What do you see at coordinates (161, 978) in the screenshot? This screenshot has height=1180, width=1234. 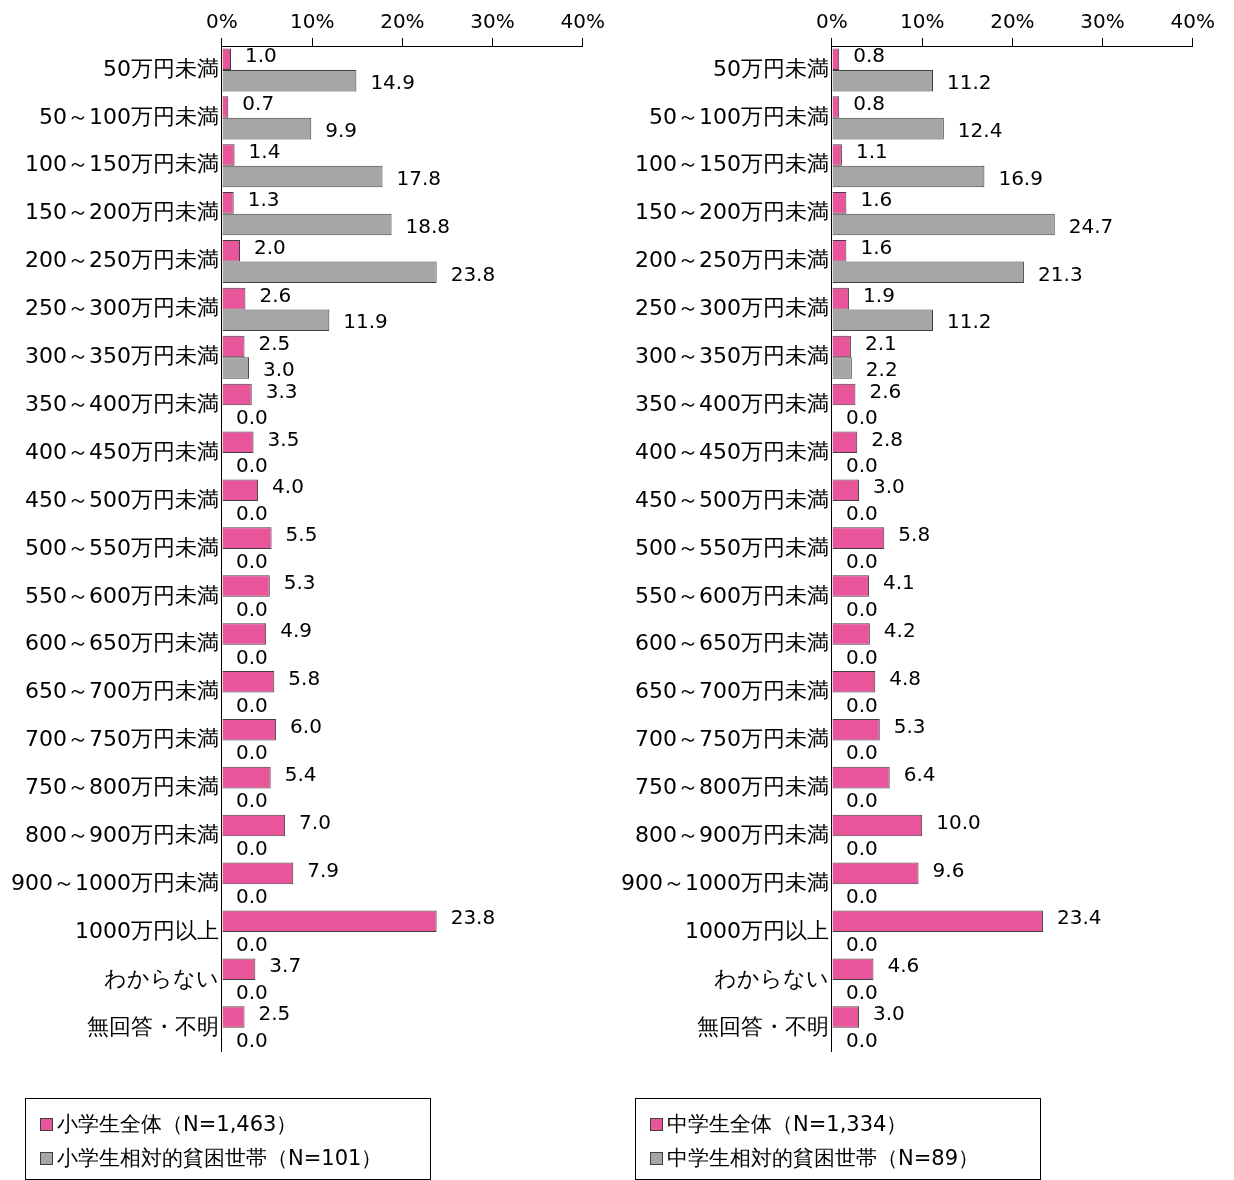 I see `y-tick-label: わからない` at bounding box center [161, 978].